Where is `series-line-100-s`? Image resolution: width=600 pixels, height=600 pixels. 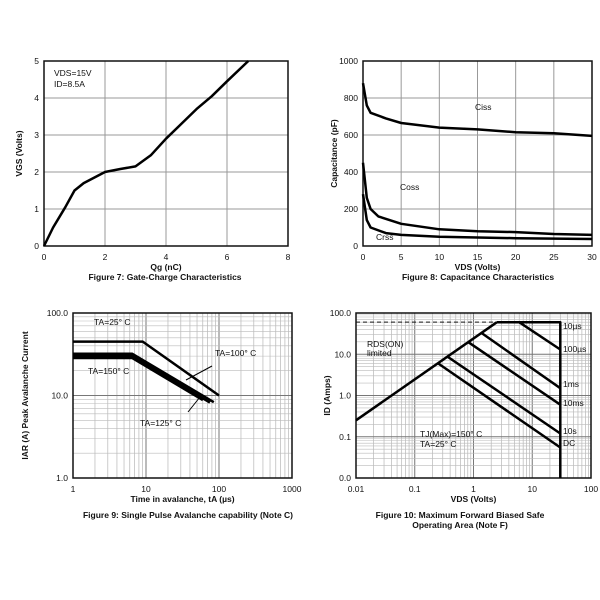
series-line-100-s is located at coordinates (539, 336).